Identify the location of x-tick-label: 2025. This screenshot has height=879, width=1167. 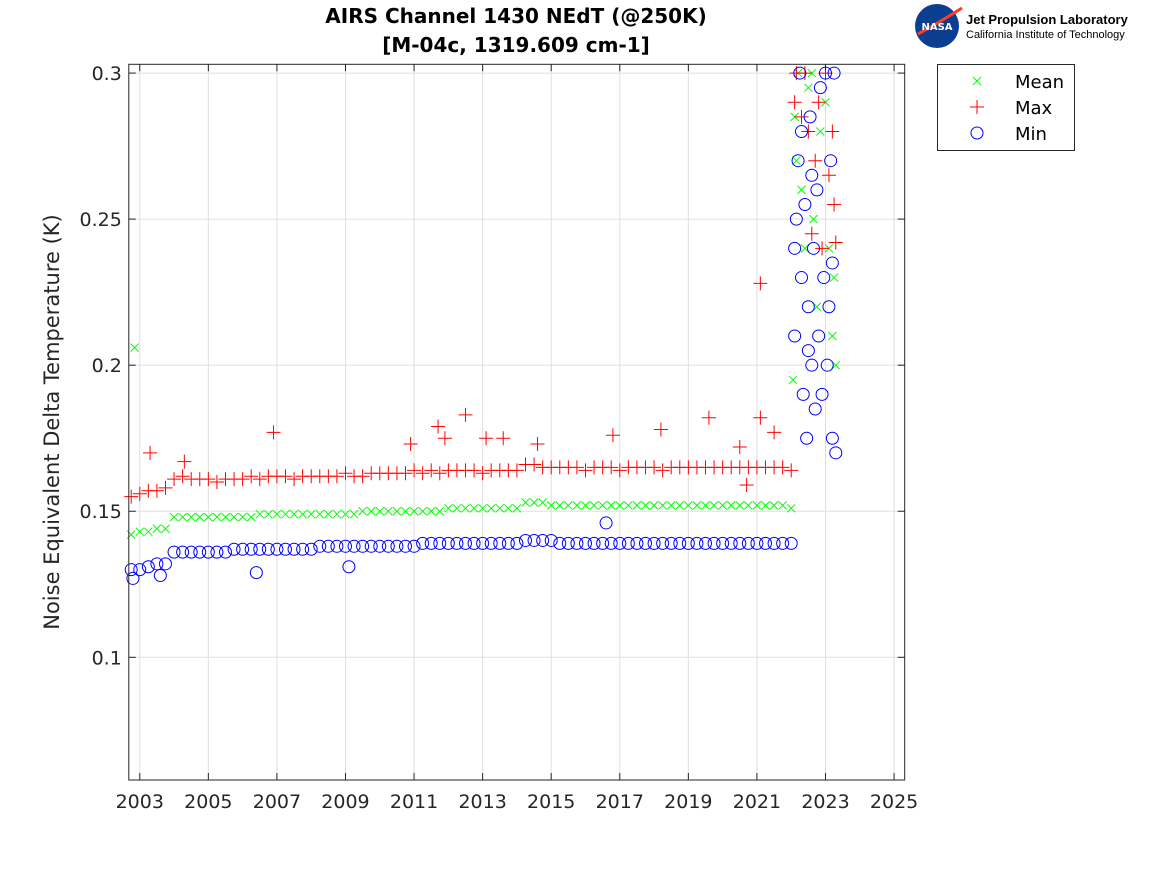
(894, 802).